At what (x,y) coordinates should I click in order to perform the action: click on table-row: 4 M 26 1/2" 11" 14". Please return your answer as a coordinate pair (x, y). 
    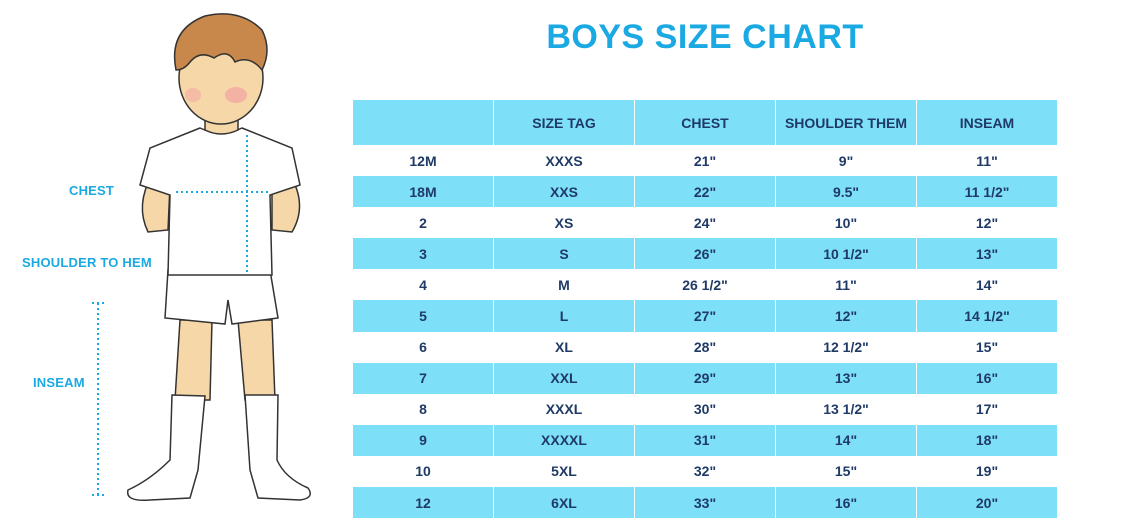
    Looking at the image, I should click on (705, 285).